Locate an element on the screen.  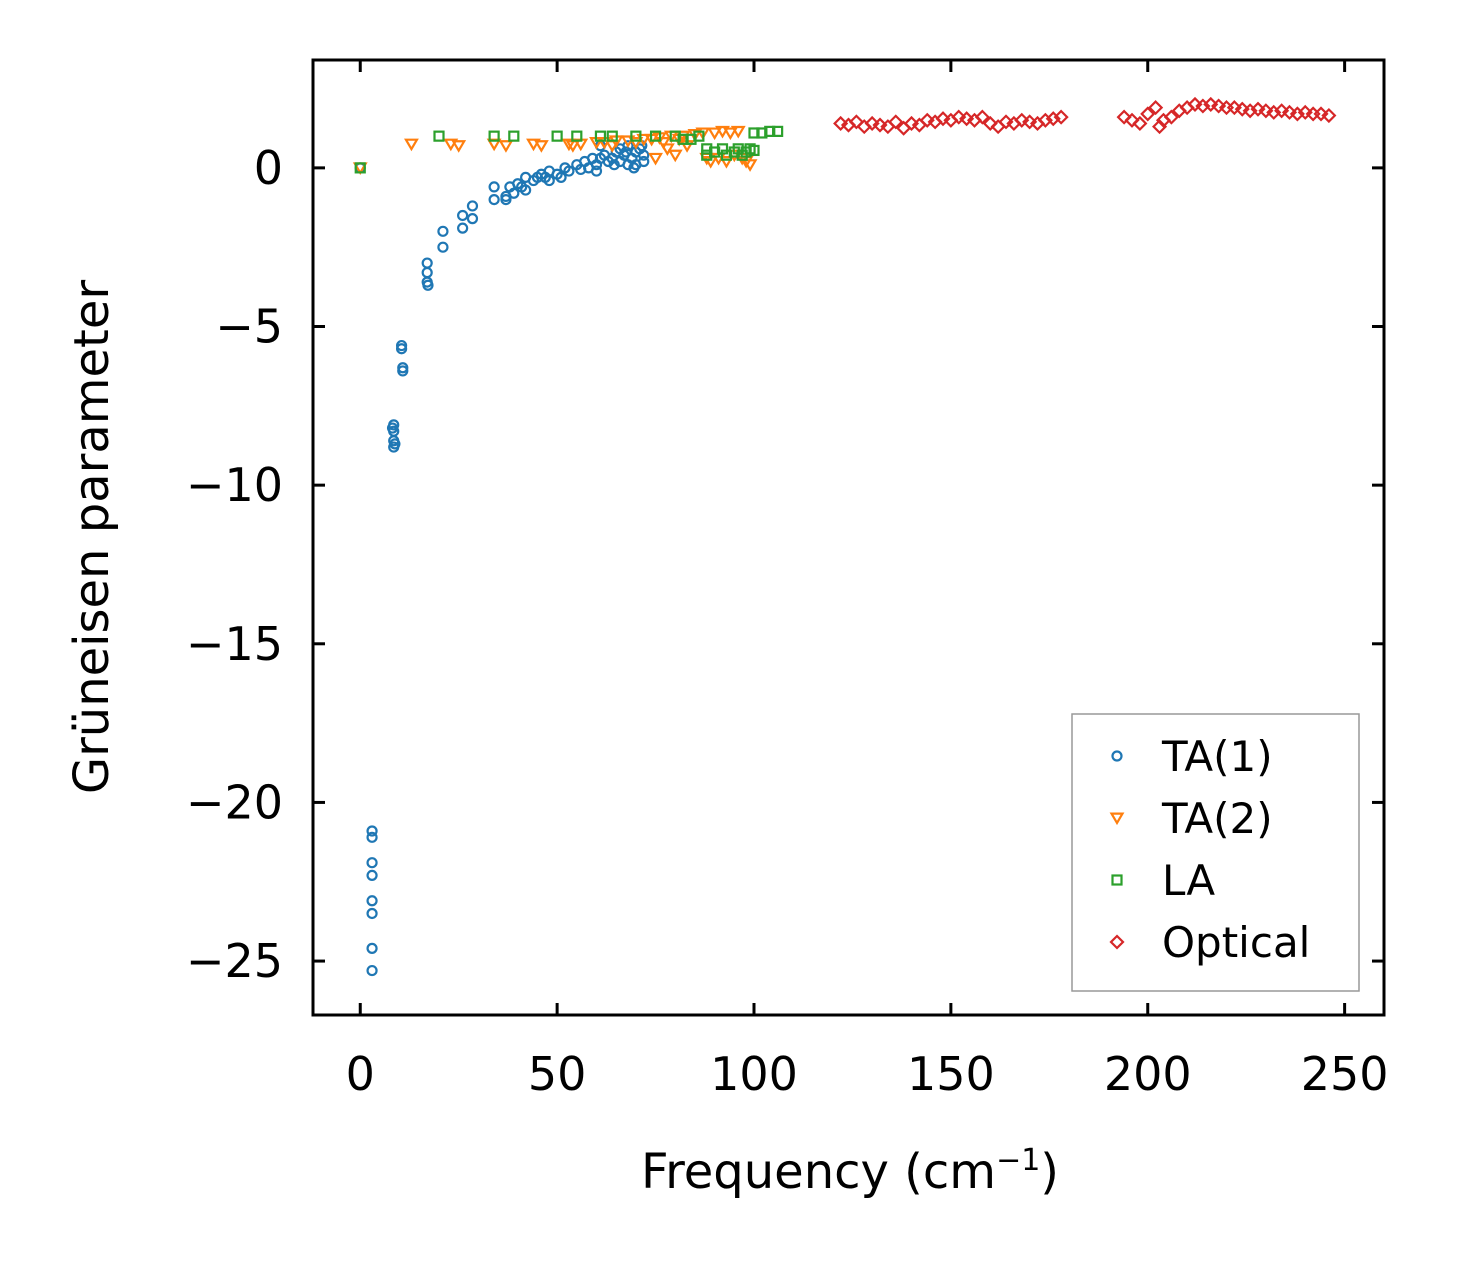
y-tick-label: −25 is located at coordinates (234, 961).